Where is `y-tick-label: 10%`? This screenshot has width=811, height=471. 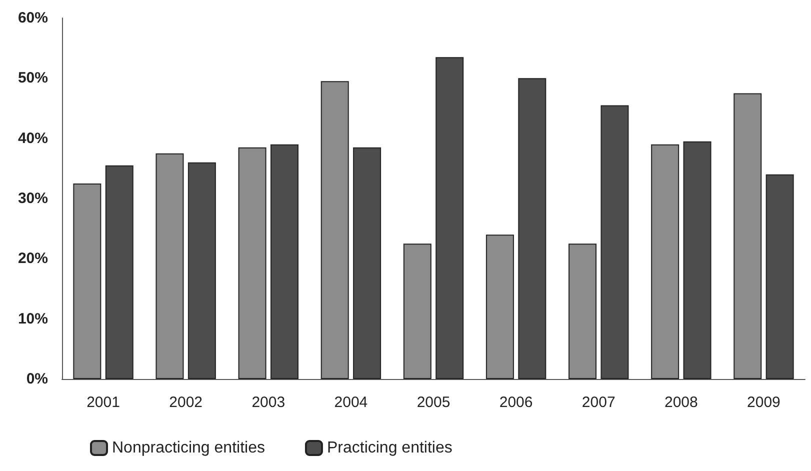 y-tick-label: 10% is located at coordinates (33, 319).